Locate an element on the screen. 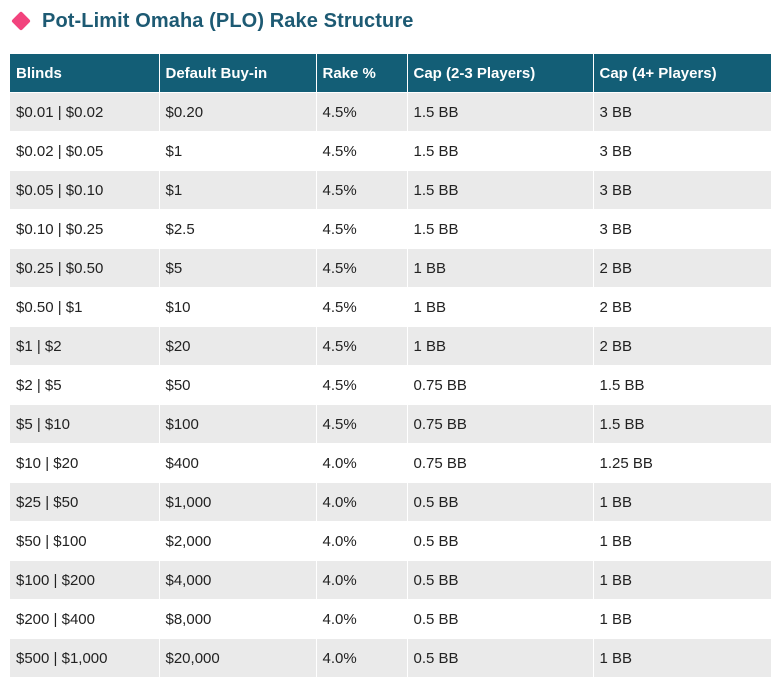  cell-buy-in: $100 is located at coordinates (237, 424).